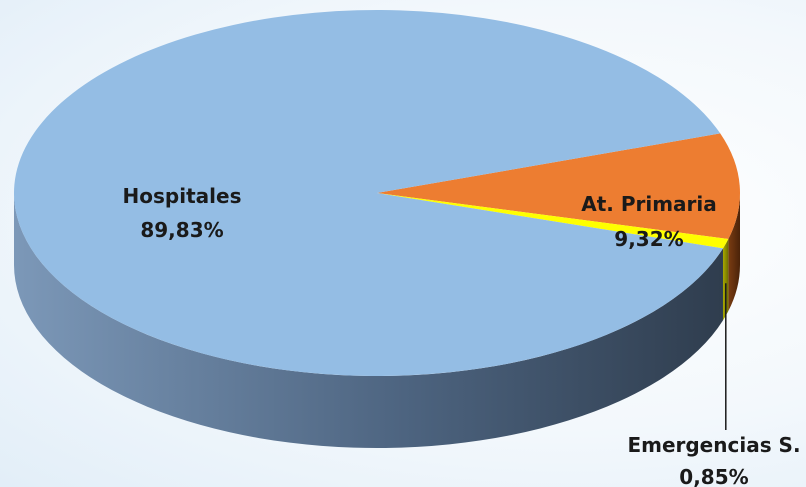  What do you see at coordinates (649, 204) in the screenshot?
I see `label-at-primaria-name: At. Primaria` at bounding box center [649, 204].